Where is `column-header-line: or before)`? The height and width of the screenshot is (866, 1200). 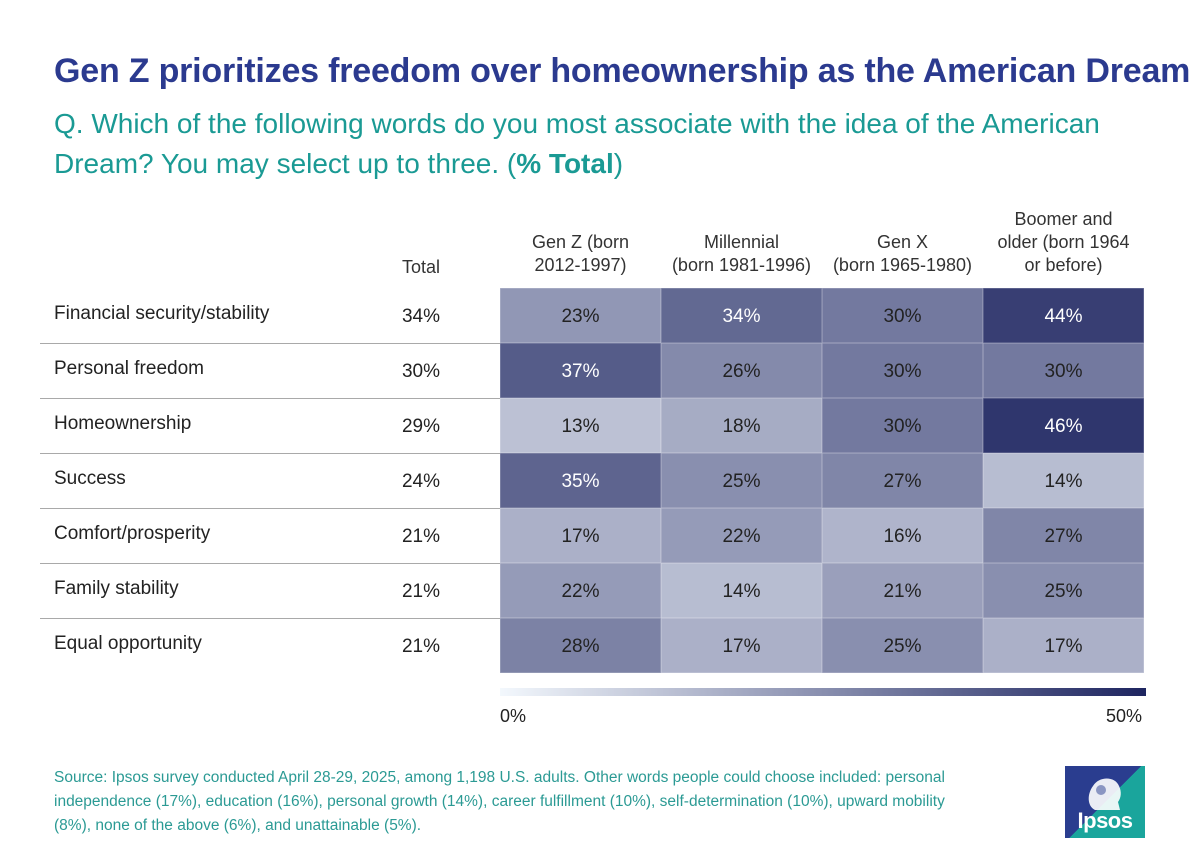
column-header-line: or before) is located at coordinates (1063, 265).